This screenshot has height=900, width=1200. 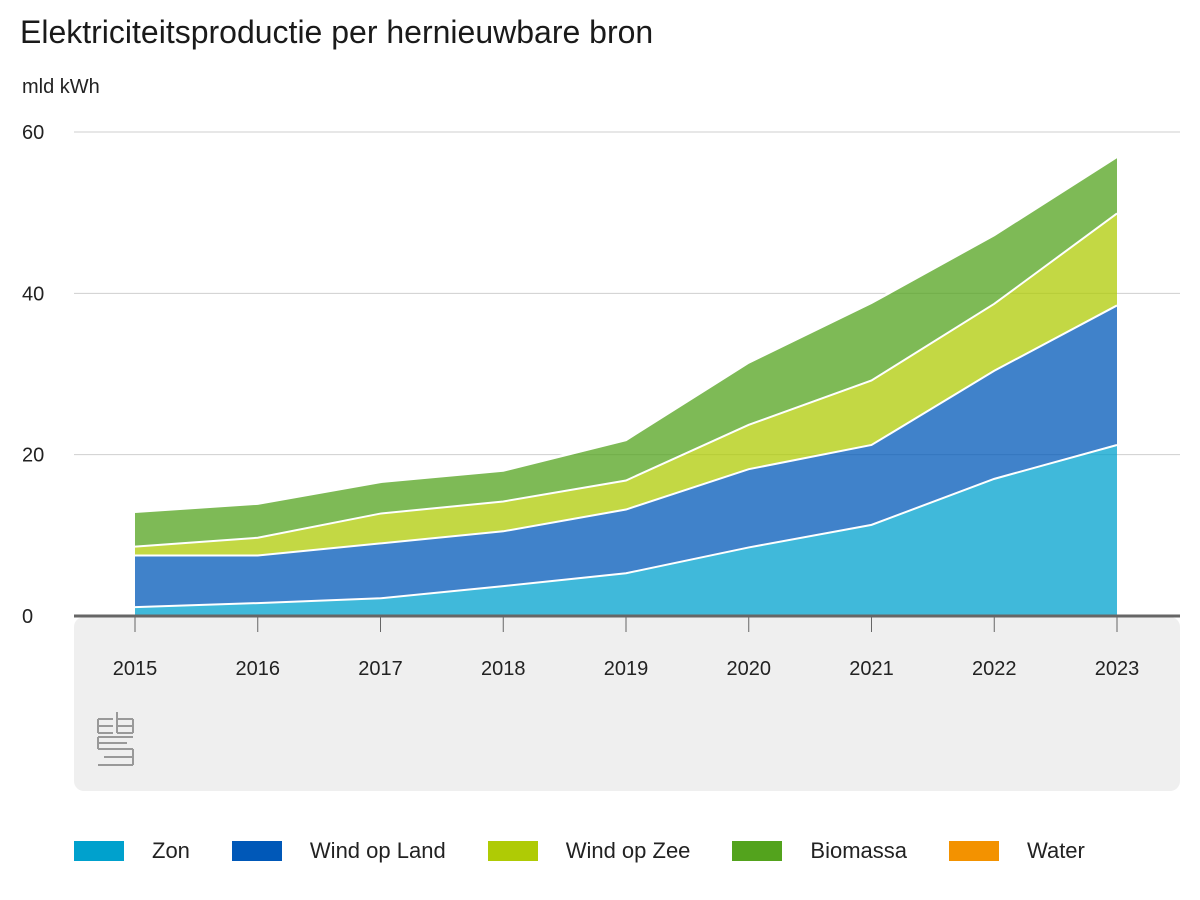 What do you see at coordinates (256, 851) in the screenshot?
I see `legend-swatch-wind-op-land` at bounding box center [256, 851].